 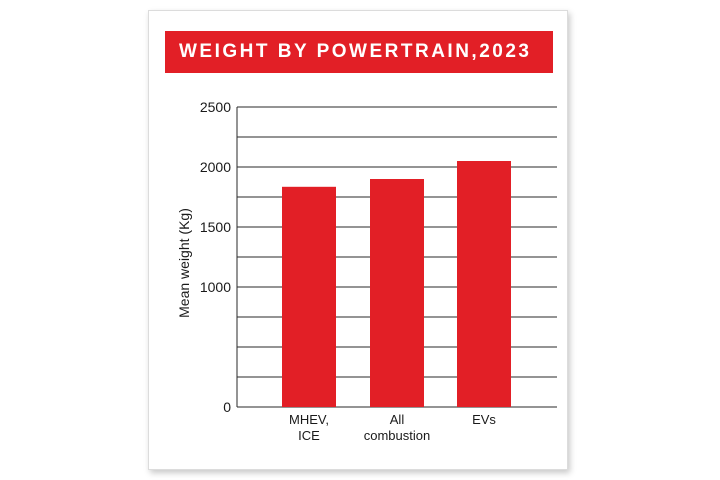 What do you see at coordinates (397, 427) in the screenshot?
I see `x-tick-label: All combustion` at bounding box center [397, 427].